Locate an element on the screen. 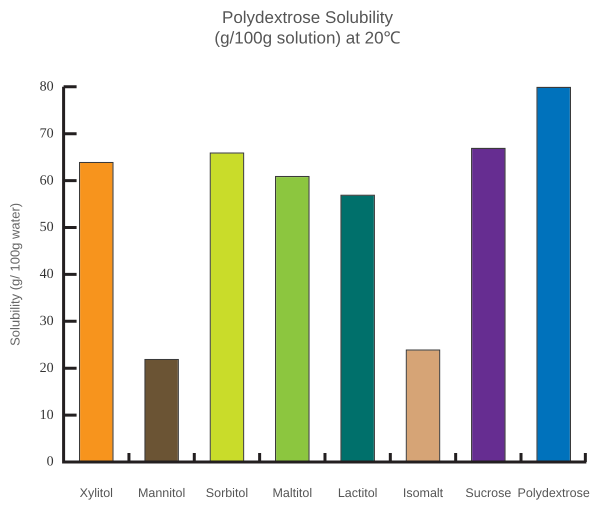 The image size is (614, 525). y-tick-label: 40 is located at coordinates (47, 274).